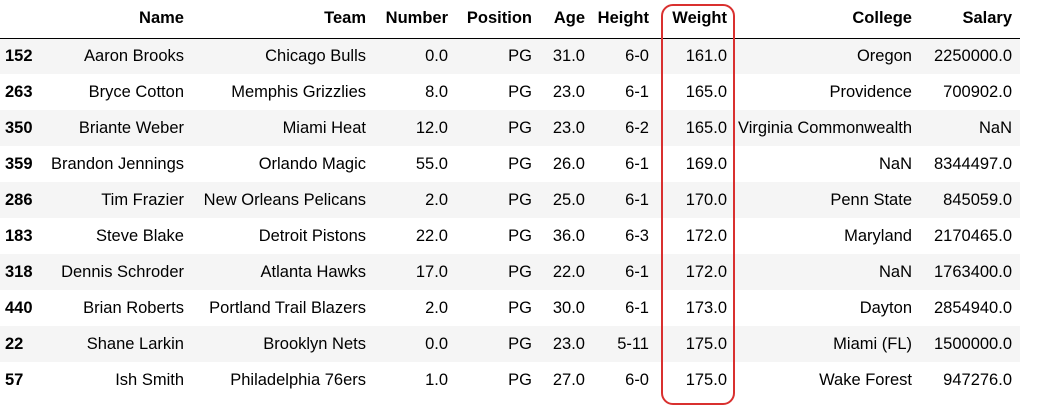  What do you see at coordinates (995, 127) in the screenshot?
I see `cell-salary: NaN` at bounding box center [995, 127].